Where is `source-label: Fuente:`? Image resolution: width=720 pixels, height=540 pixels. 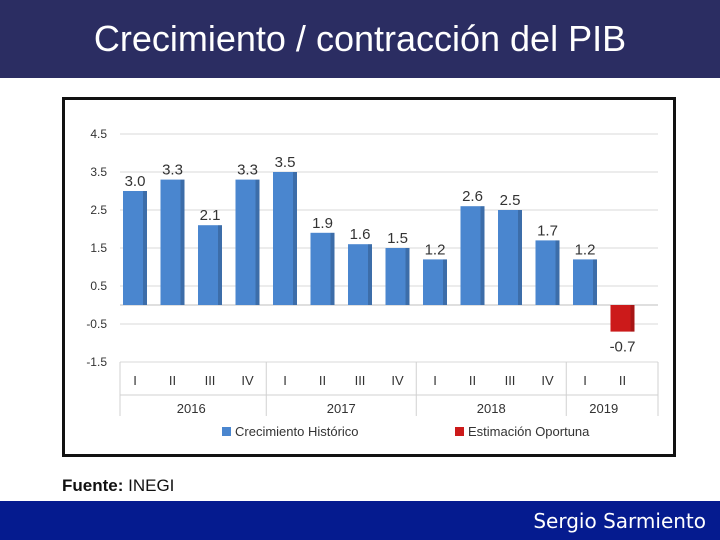 source-label: Fuente: is located at coordinates (93, 485).